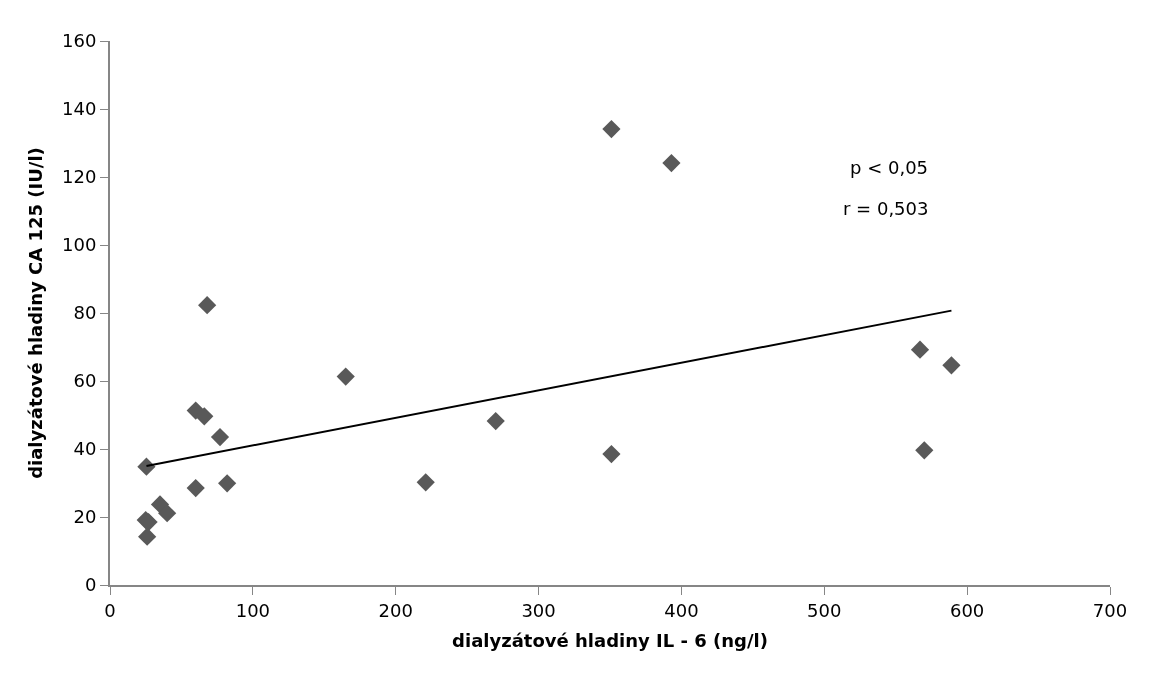 Image resolution: width=1152 pixels, height=675 pixels. Describe the element at coordinates (538, 610) in the screenshot. I see `x-tick-label: 300` at that location.